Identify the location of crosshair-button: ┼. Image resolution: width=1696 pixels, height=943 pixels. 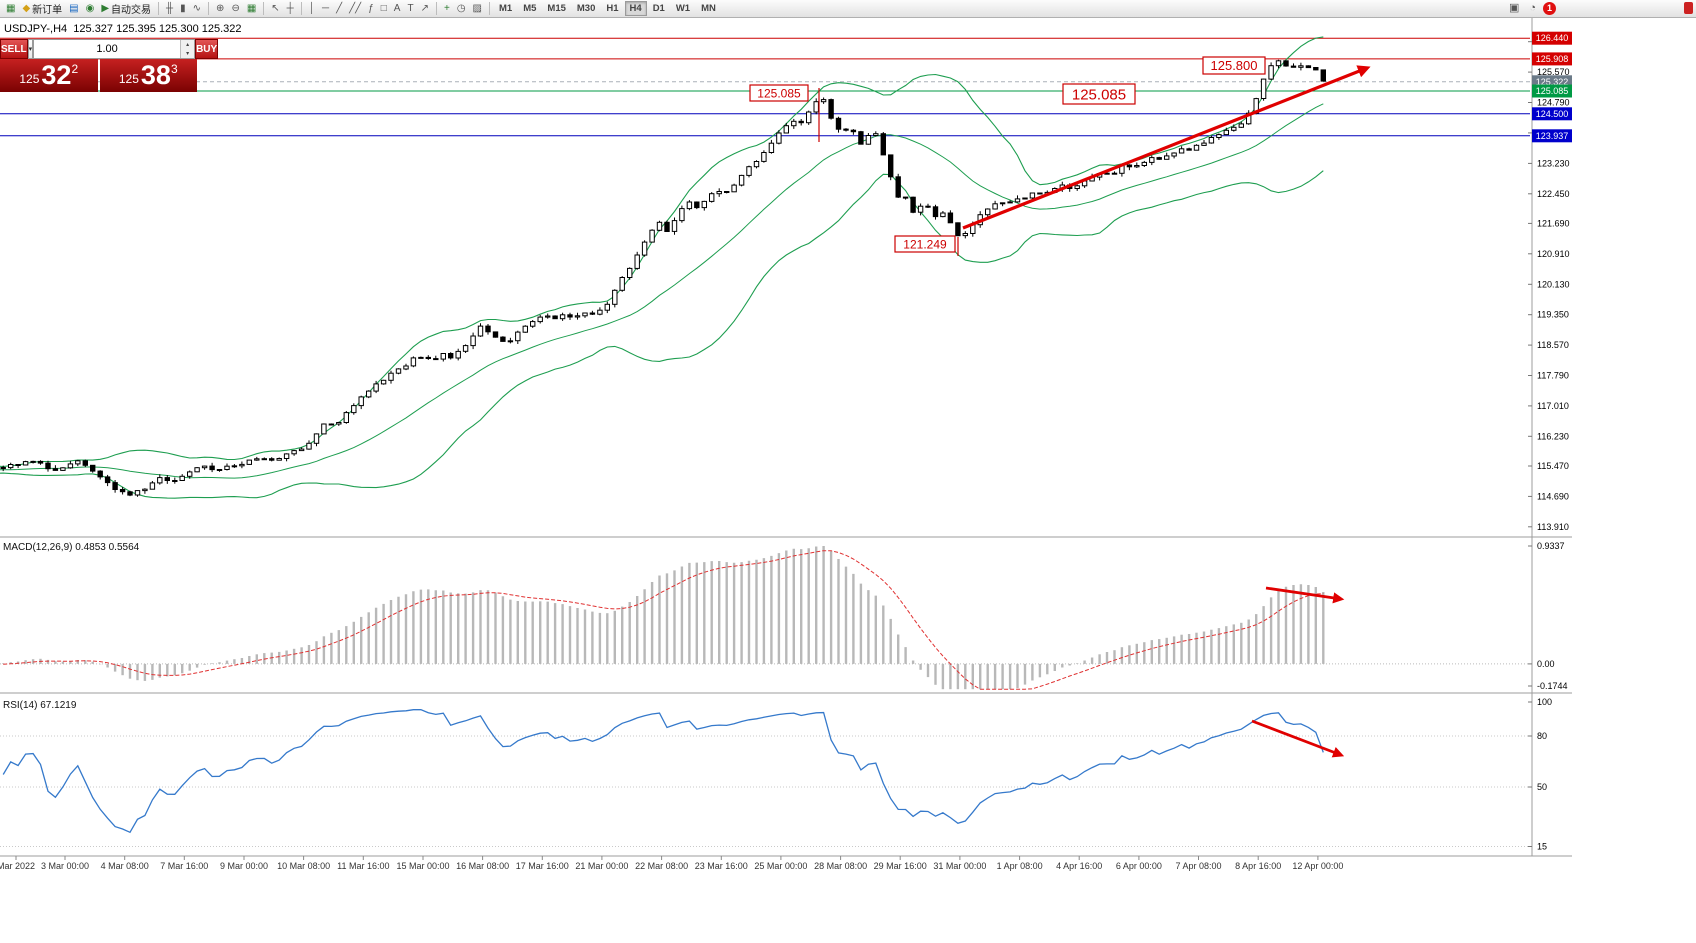
(290, 8).